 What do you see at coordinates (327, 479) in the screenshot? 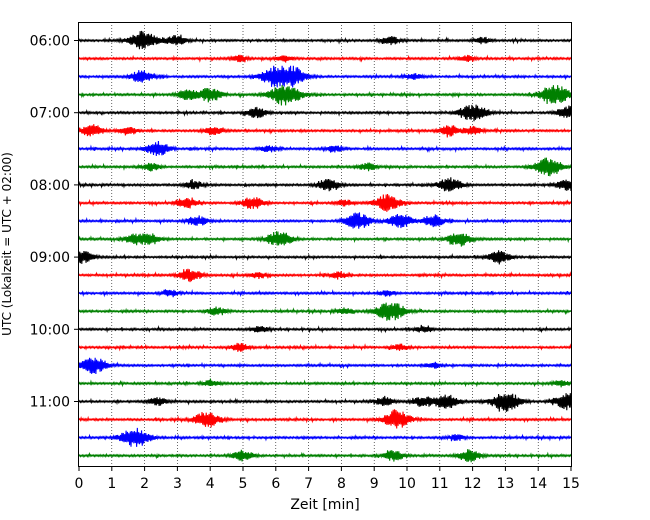
I see `x-axis-ticks: 0 1 2 3 4 5 6 7 8 9 10 11 12 13 14 15` at bounding box center [327, 479].